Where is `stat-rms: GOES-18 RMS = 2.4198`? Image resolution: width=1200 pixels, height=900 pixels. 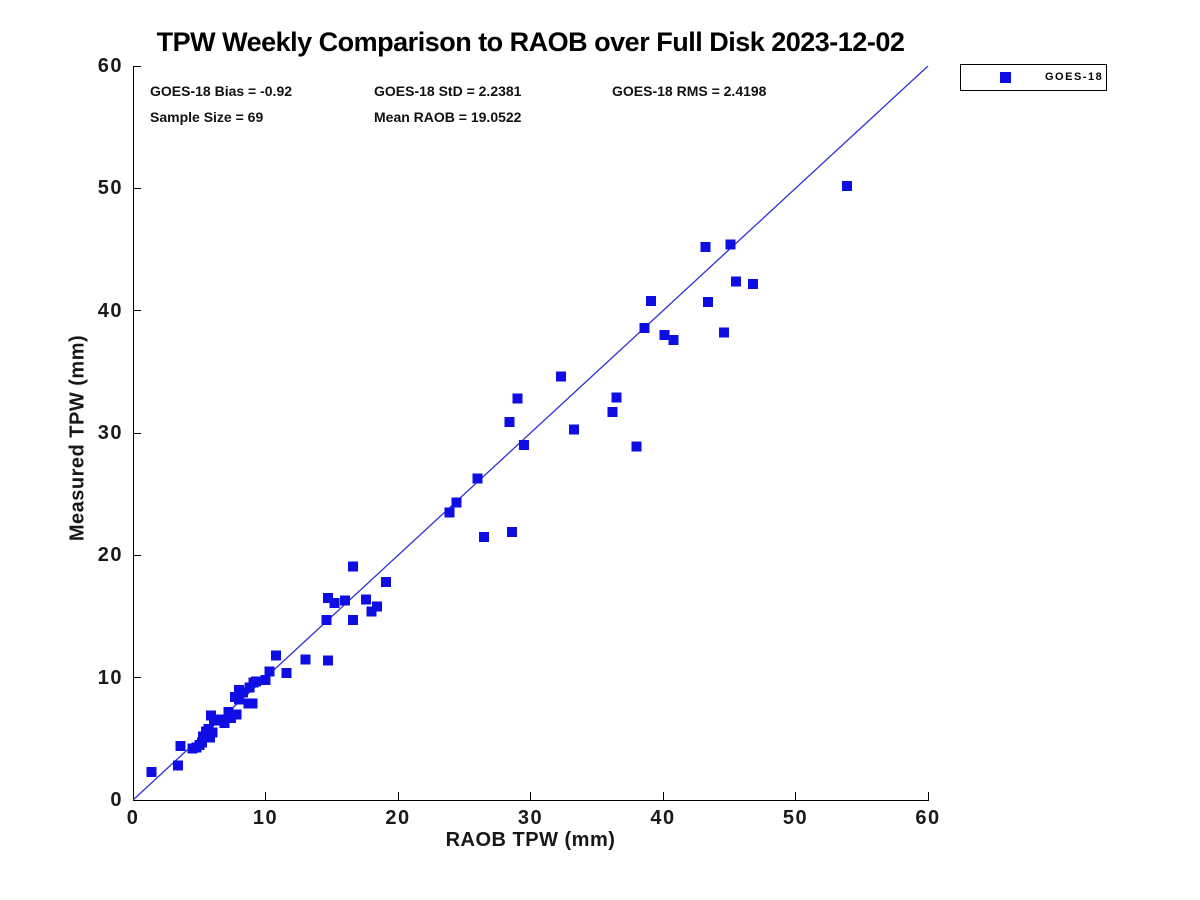 stat-rms: GOES-18 RMS = 2.4198 is located at coordinates (689, 91).